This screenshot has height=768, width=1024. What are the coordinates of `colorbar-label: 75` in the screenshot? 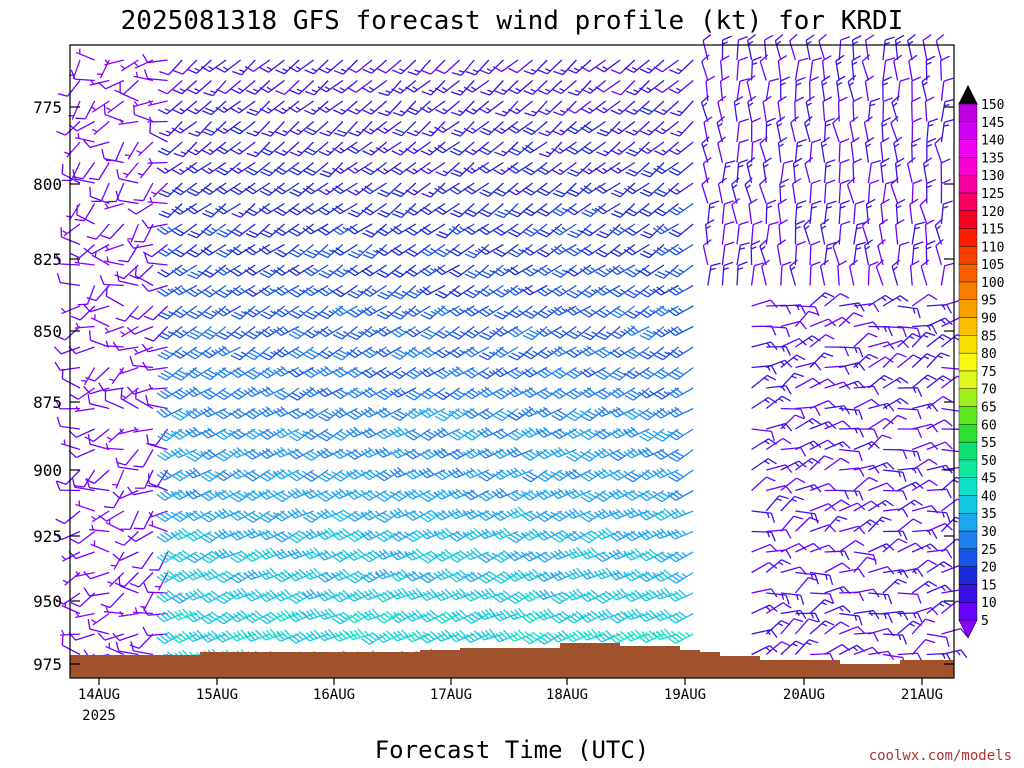 It's located at (989, 372).